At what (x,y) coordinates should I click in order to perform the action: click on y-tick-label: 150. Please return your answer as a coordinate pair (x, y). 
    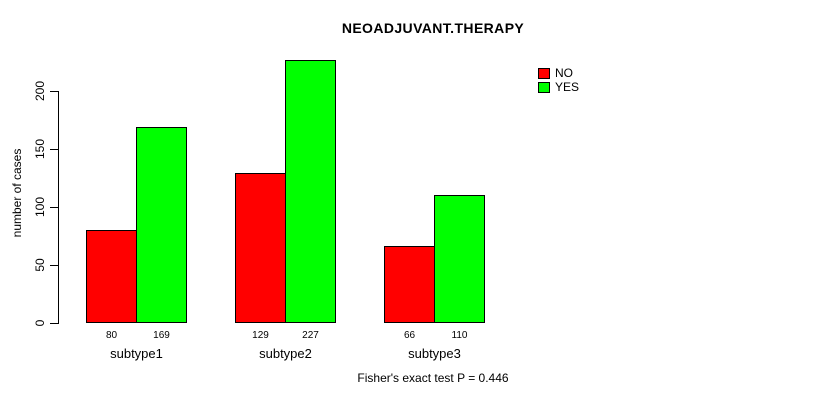
    Looking at the image, I should click on (40, 149).